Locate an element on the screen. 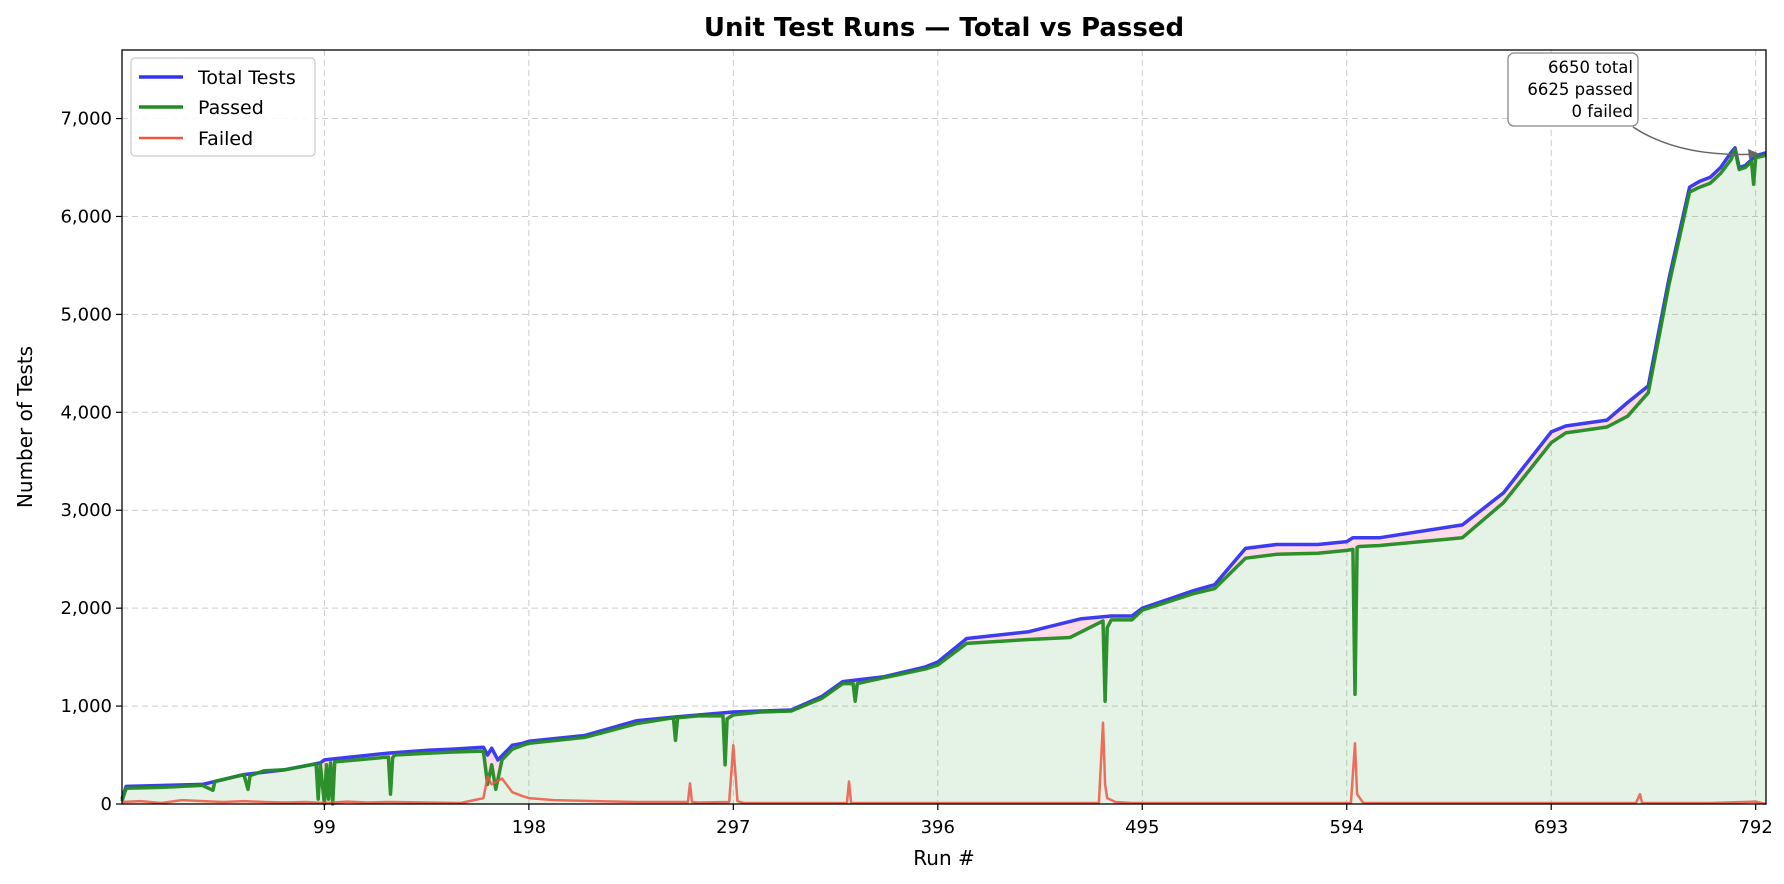 This screenshot has height=884, width=1784. y-tick-label: 1,000 is located at coordinates (86, 706).